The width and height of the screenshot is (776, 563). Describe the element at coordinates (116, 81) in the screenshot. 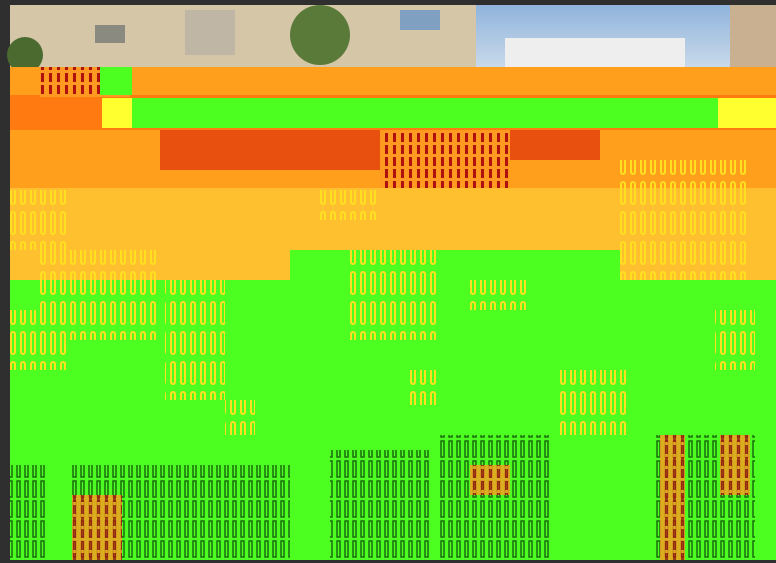

I see `glitch-green` at that location.